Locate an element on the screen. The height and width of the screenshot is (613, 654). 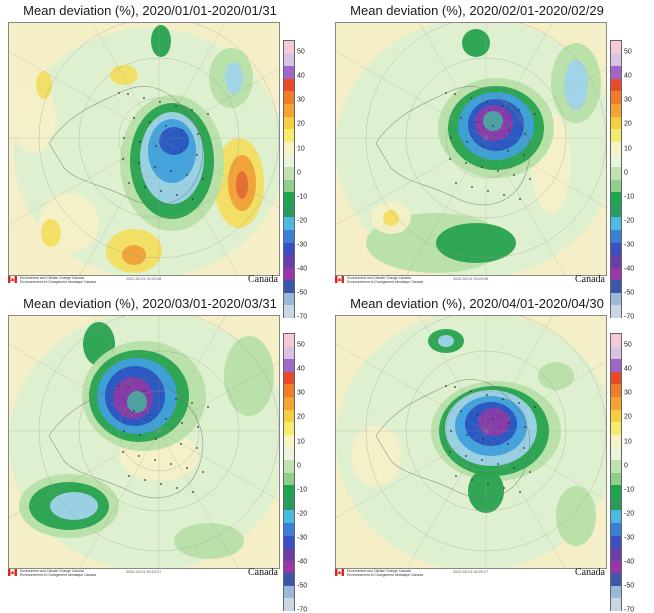
legend-tick-label: 40 is located at coordinates (301, 76).